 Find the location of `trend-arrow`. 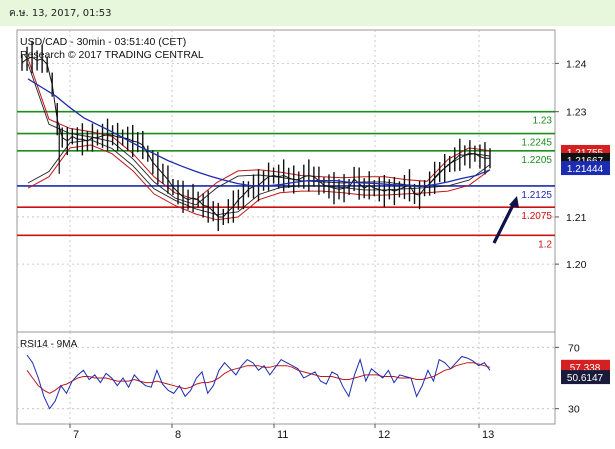

trend-arrow is located at coordinates (505, 220).